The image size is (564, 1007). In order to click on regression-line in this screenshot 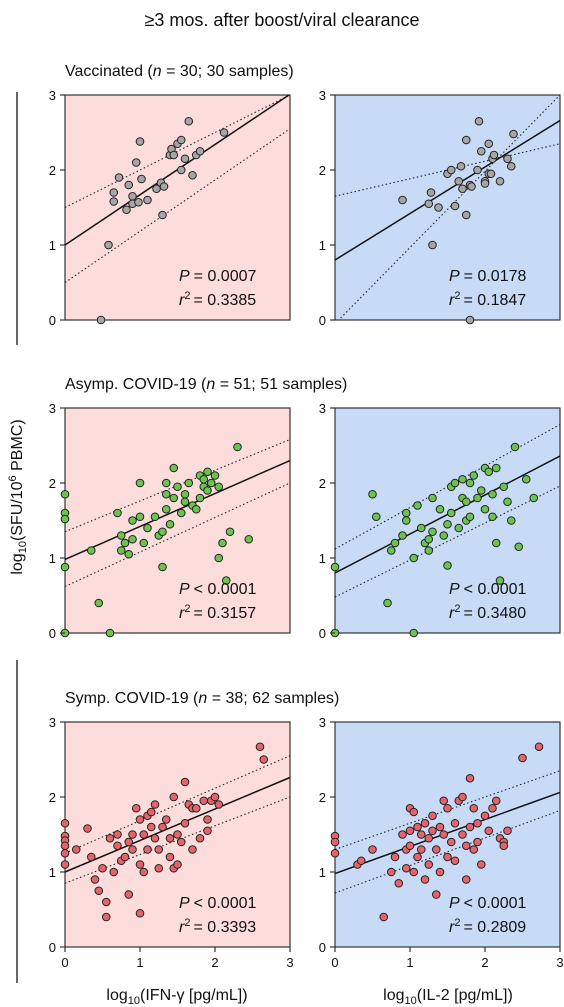, I will do `click(177, 824)`.